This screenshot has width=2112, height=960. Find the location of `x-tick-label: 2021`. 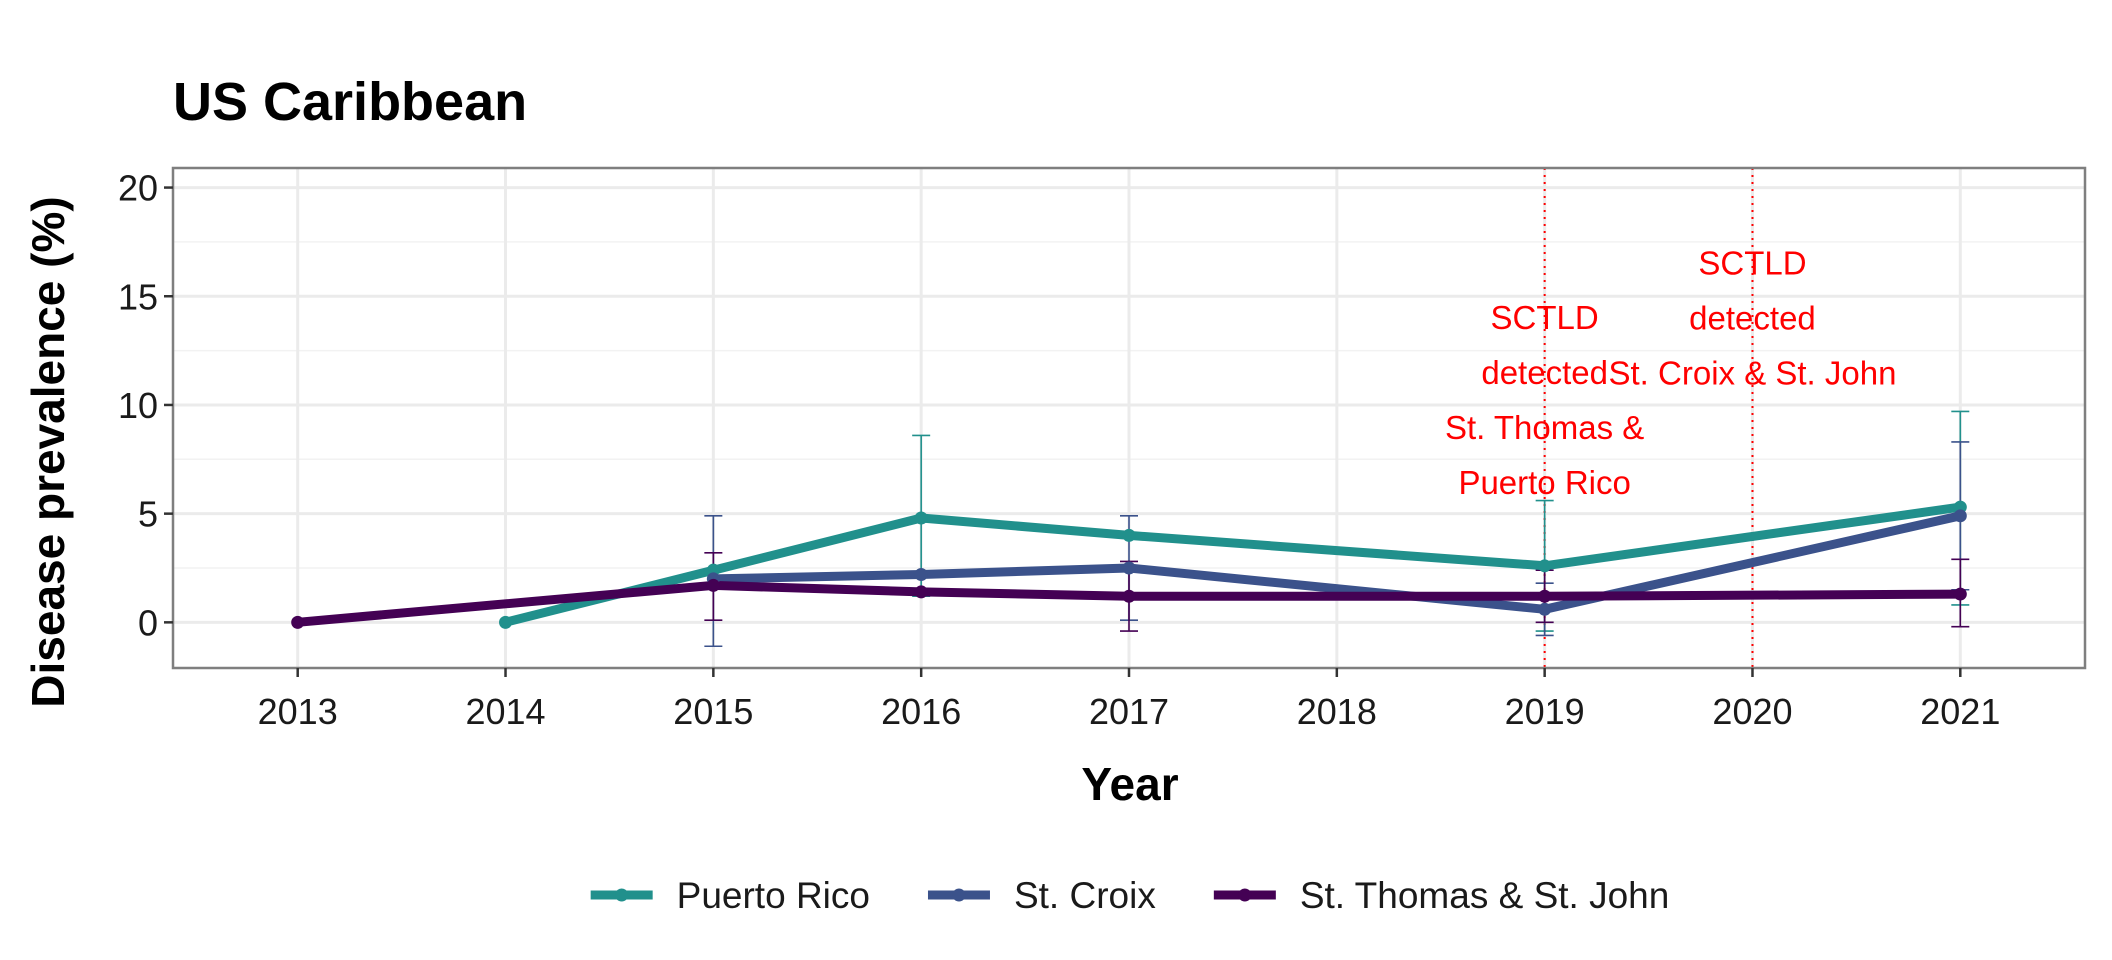

x-tick-label: 2021 is located at coordinates (1960, 711).